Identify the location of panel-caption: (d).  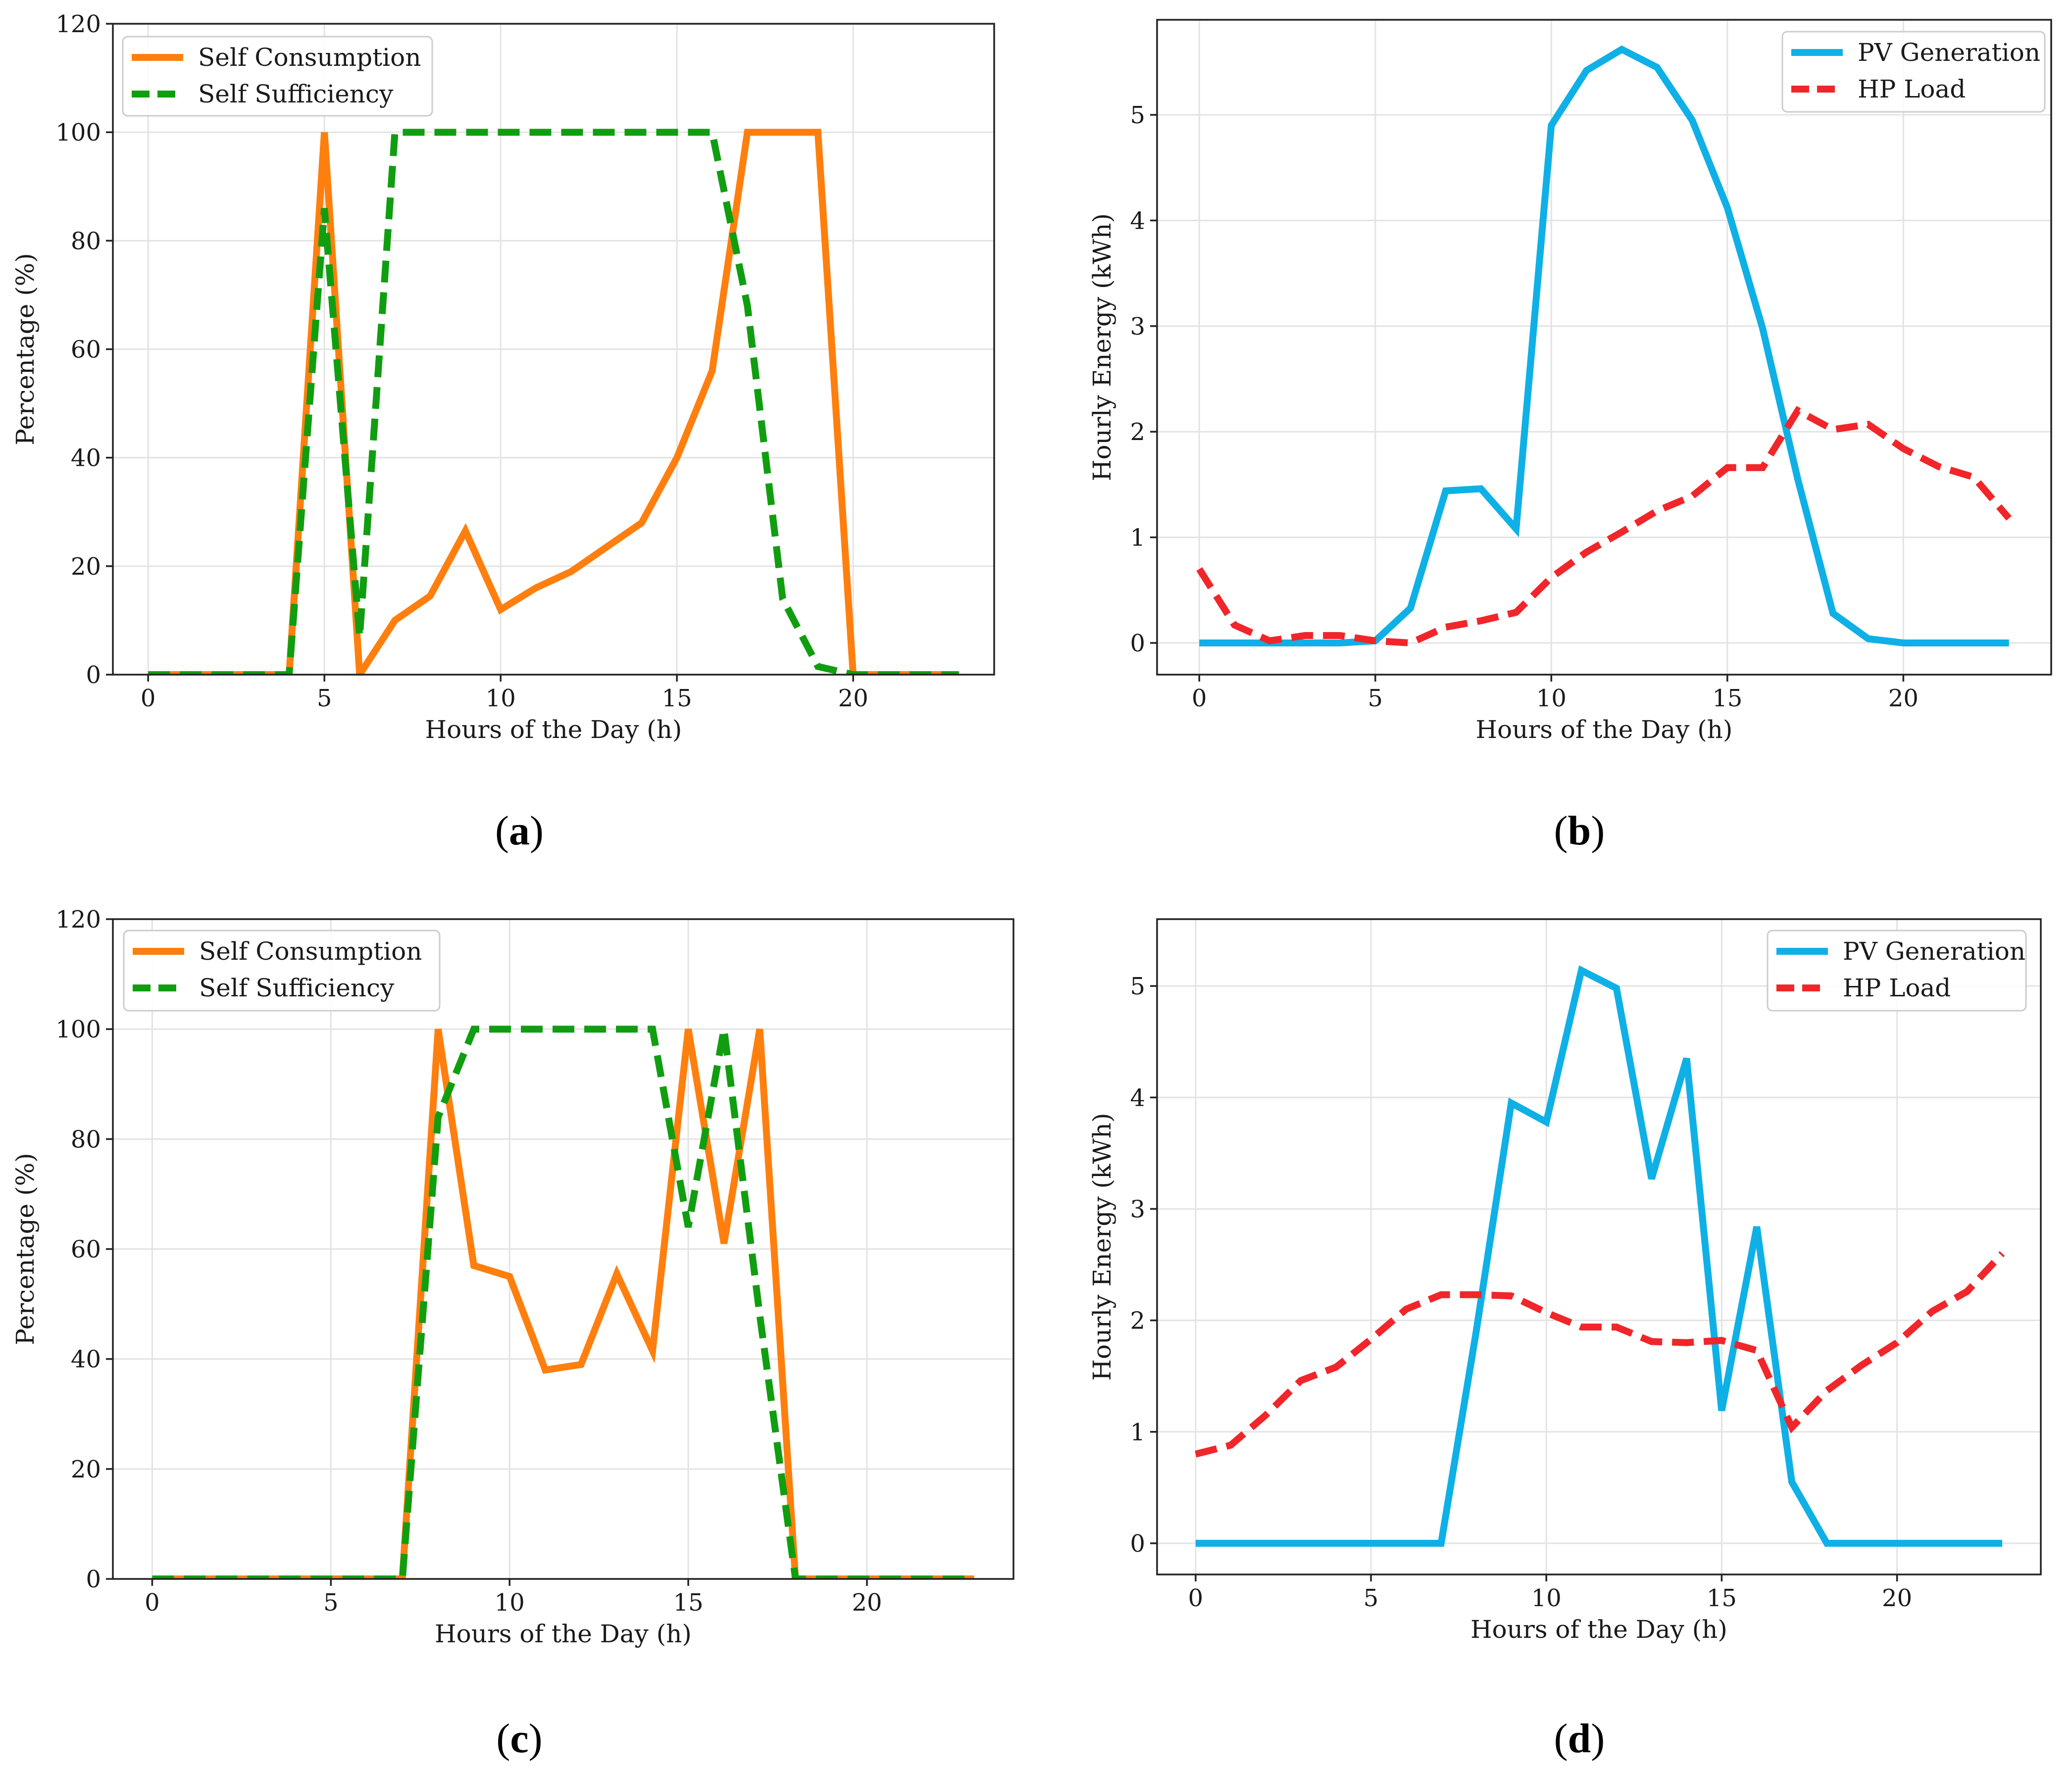
(1579, 1739).